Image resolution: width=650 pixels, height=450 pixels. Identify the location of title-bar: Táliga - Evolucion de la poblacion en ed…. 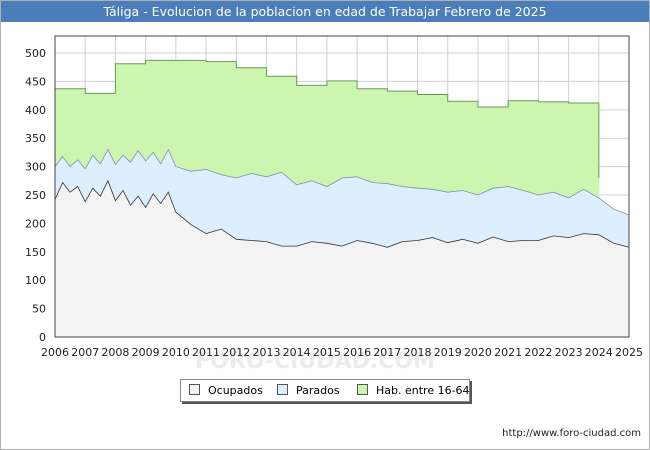
(325, 11).